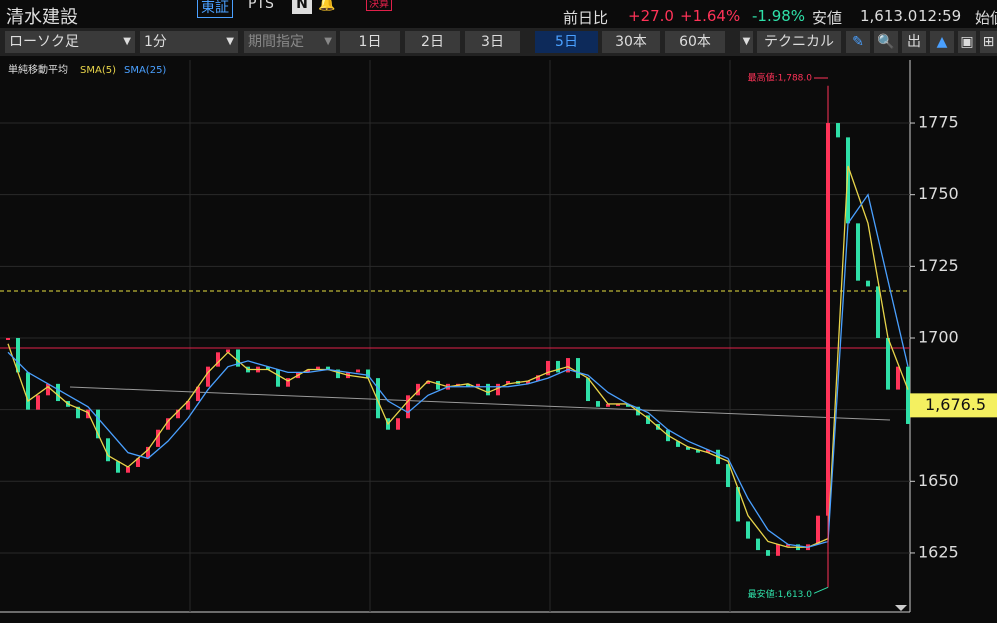 This screenshot has height=623, width=997. Describe the element at coordinates (746, 42) in the screenshot. I see `more: ▼` at that location.